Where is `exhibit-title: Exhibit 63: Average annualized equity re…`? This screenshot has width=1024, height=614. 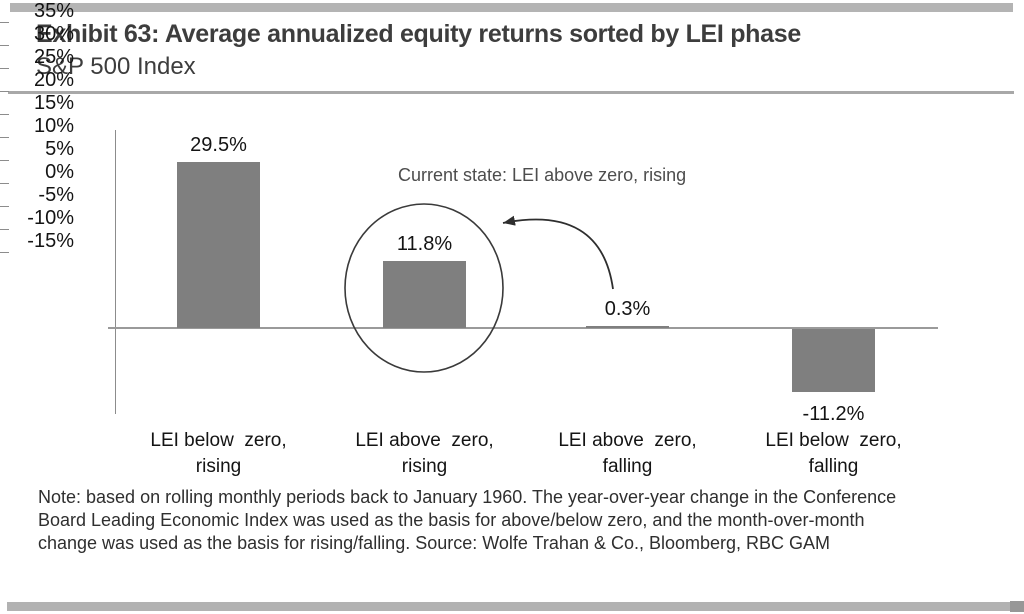 exhibit-title: Exhibit 63: Average annualized equity re… is located at coordinates (418, 34).